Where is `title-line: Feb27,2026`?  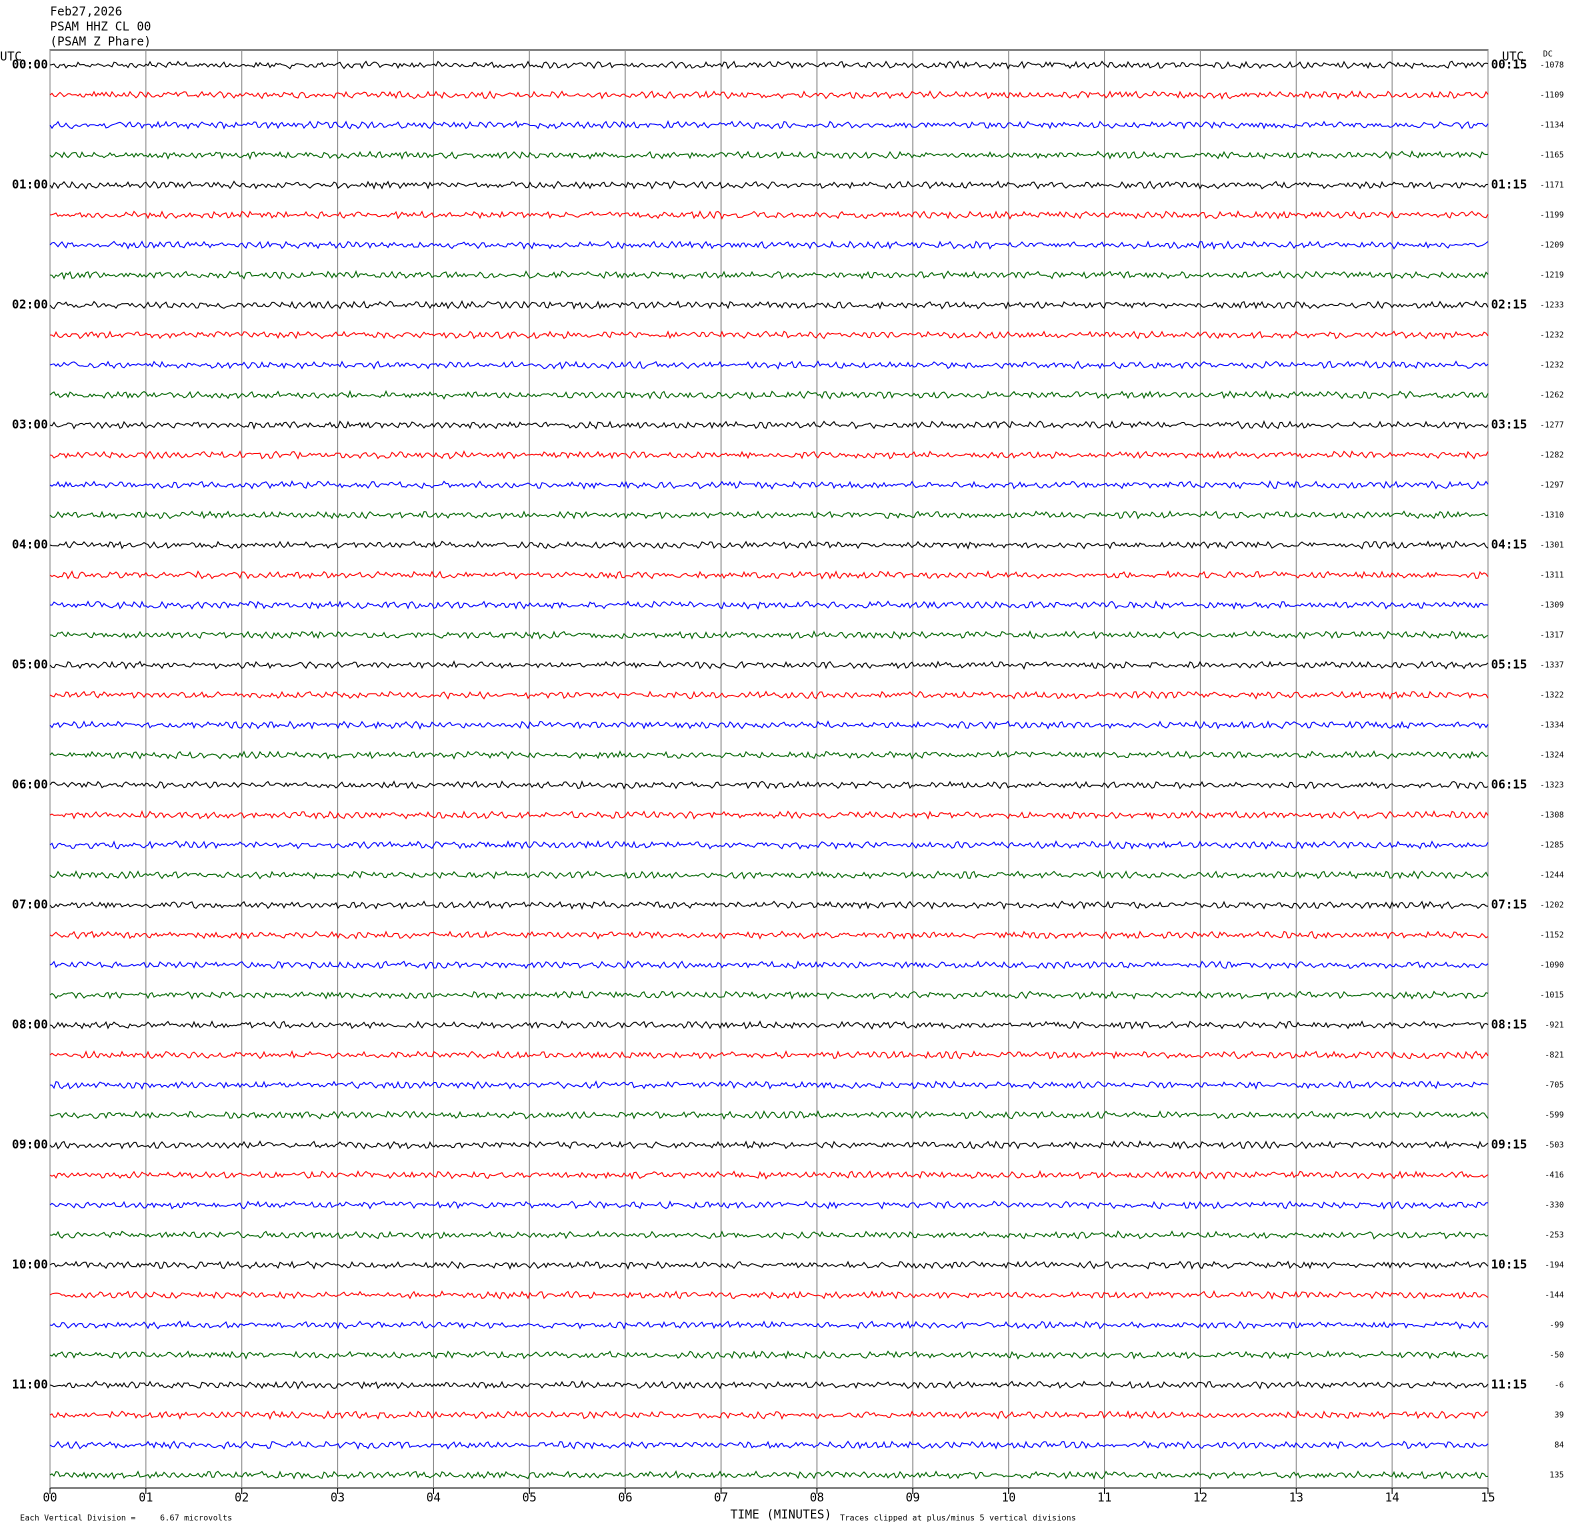
title-line: Feb27,2026 is located at coordinates (86, 12).